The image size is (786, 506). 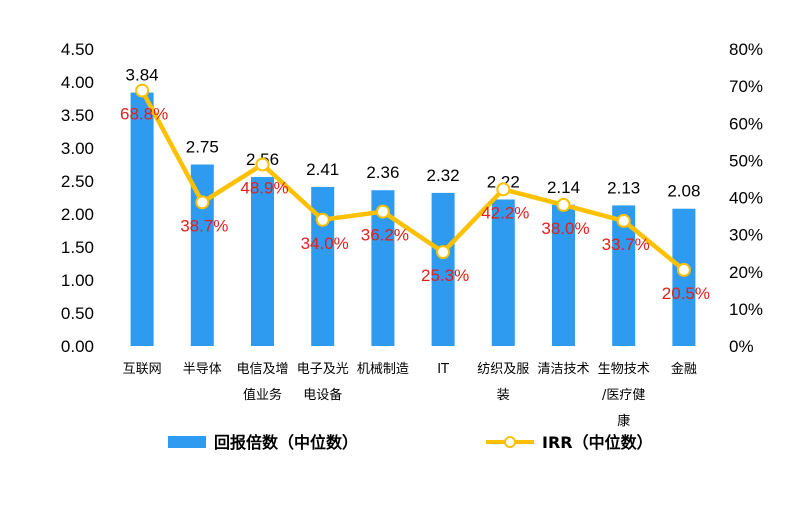 What do you see at coordinates (746, 123) in the screenshot?
I see `right-tick-label: 60%` at bounding box center [746, 123].